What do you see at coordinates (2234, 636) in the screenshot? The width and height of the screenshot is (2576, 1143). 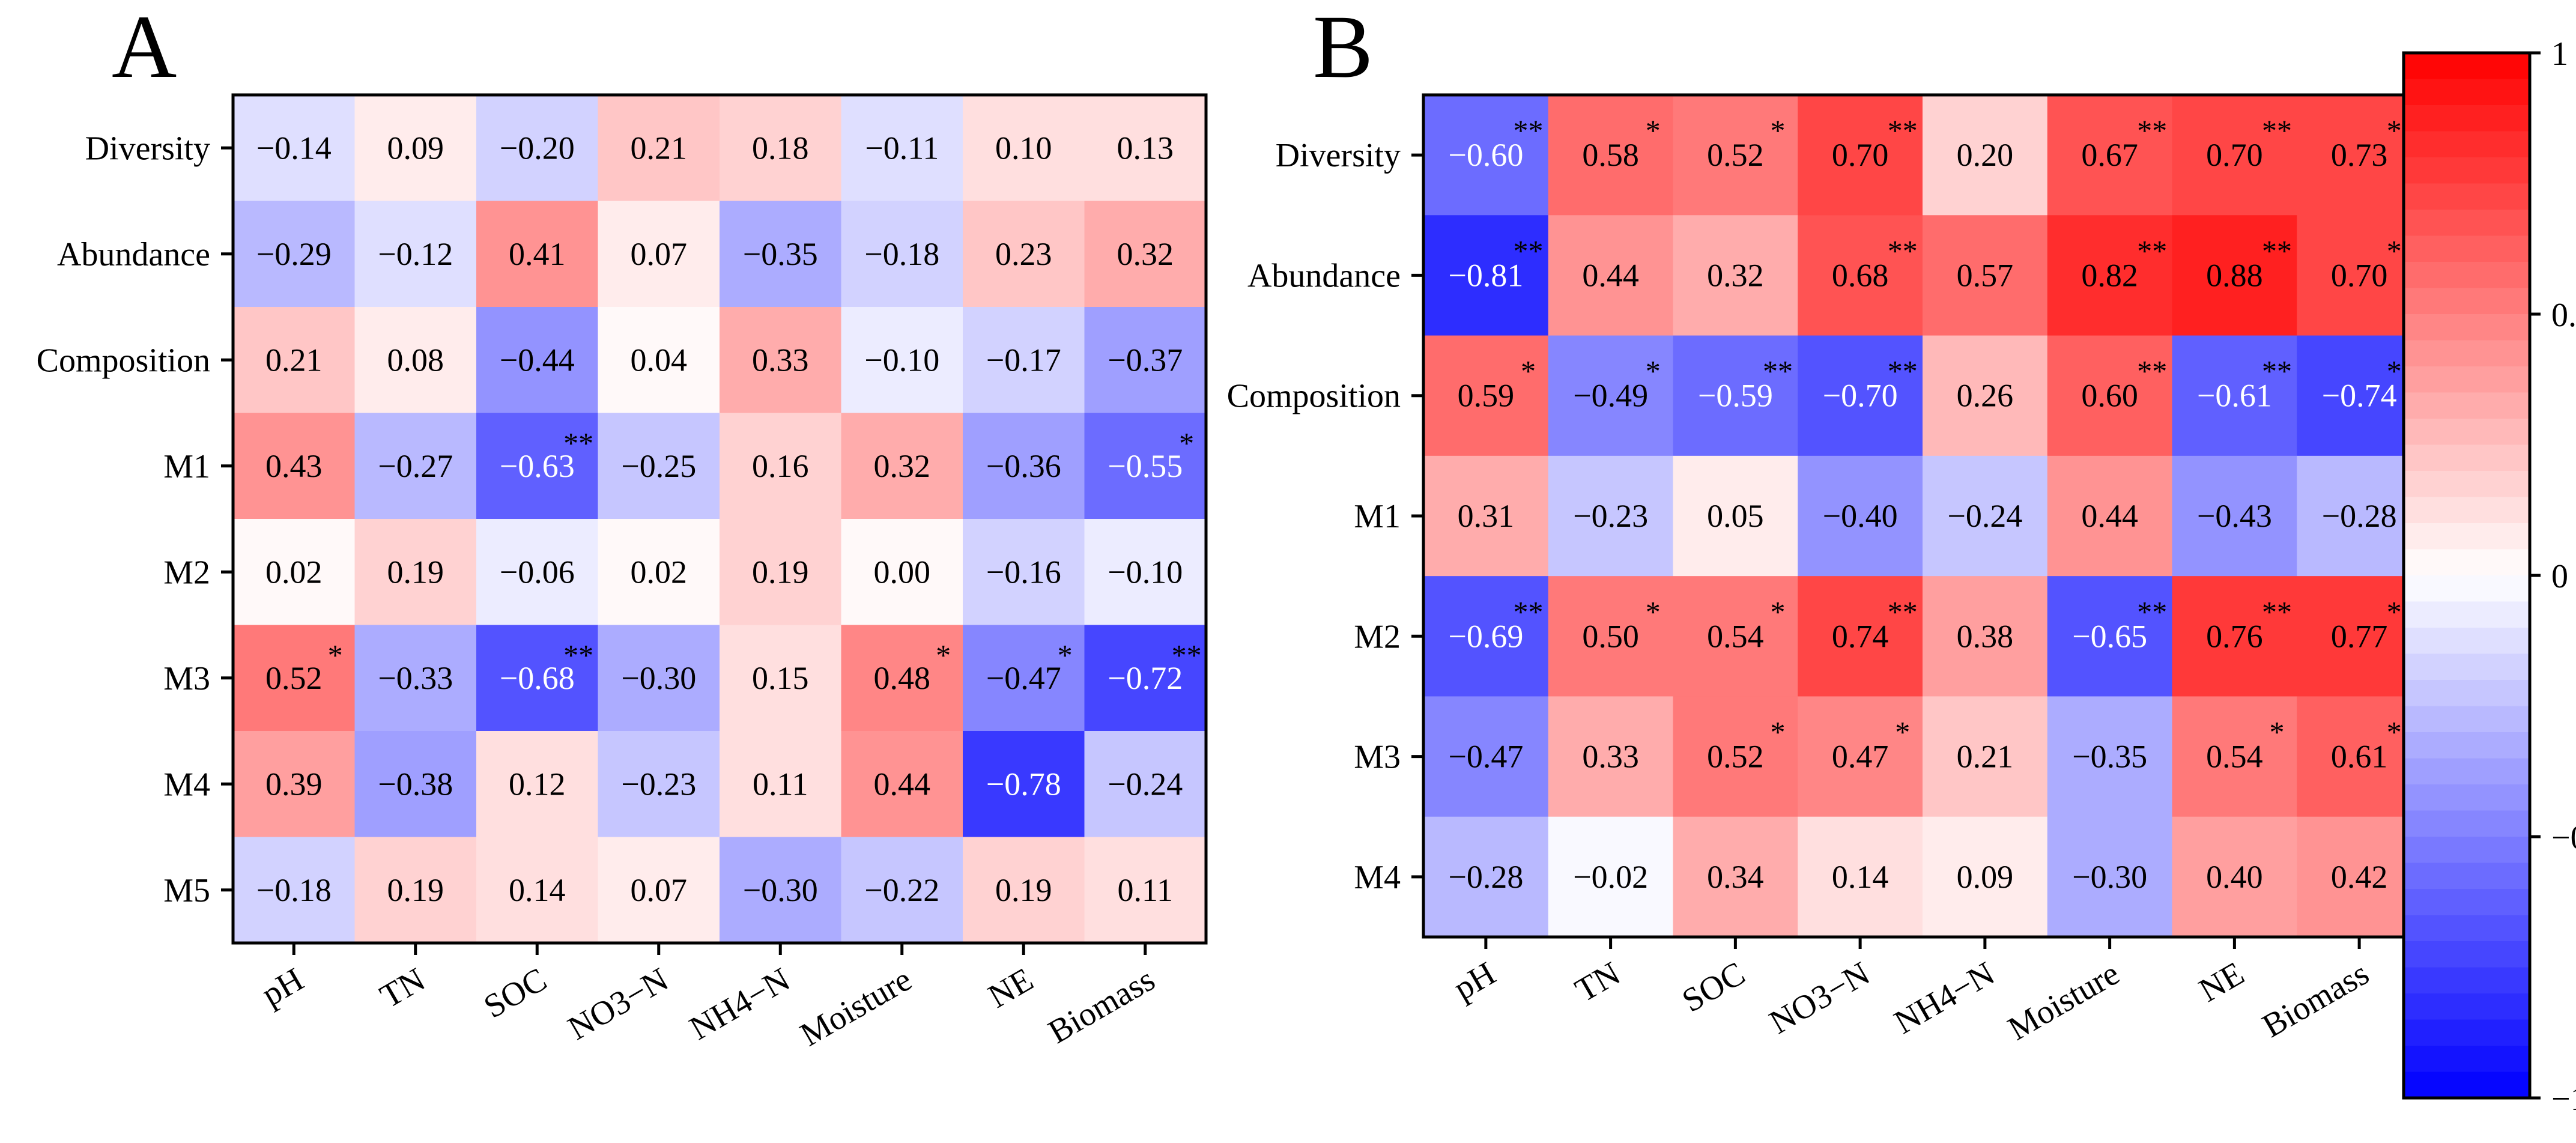 I see `cell-value-label: 0.76` at bounding box center [2234, 636].